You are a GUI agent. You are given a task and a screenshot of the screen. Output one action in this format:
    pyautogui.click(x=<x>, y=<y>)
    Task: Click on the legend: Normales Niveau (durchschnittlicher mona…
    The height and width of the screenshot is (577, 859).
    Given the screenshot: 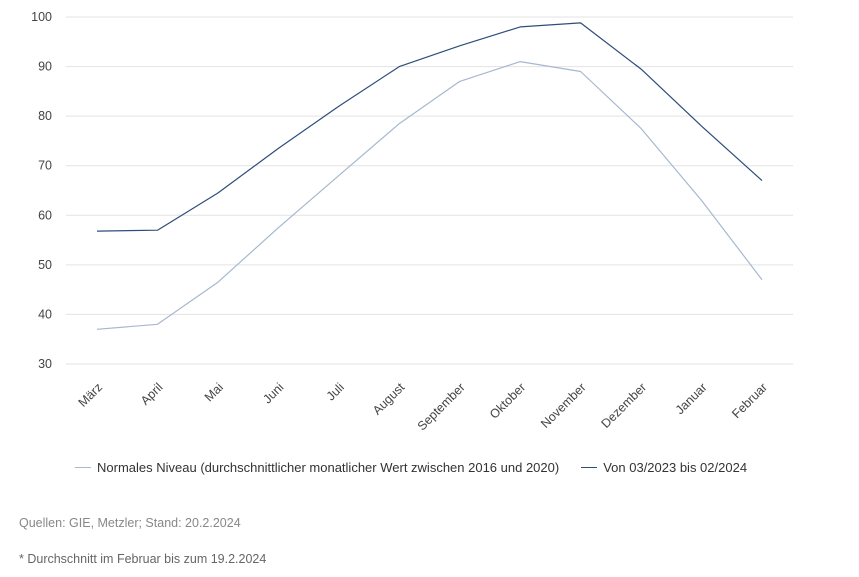 What is the action you would take?
    pyautogui.click(x=411, y=467)
    